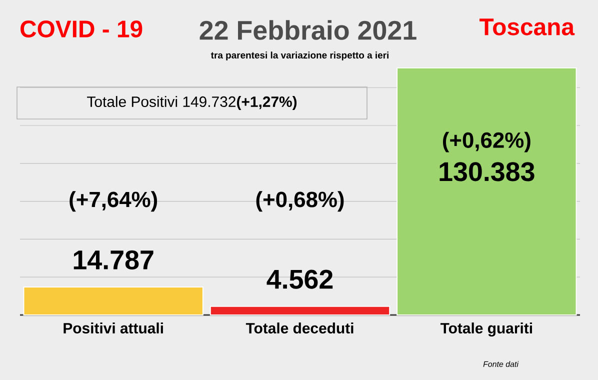  I want to click on annotation: (+0,62%), so click(486, 142).